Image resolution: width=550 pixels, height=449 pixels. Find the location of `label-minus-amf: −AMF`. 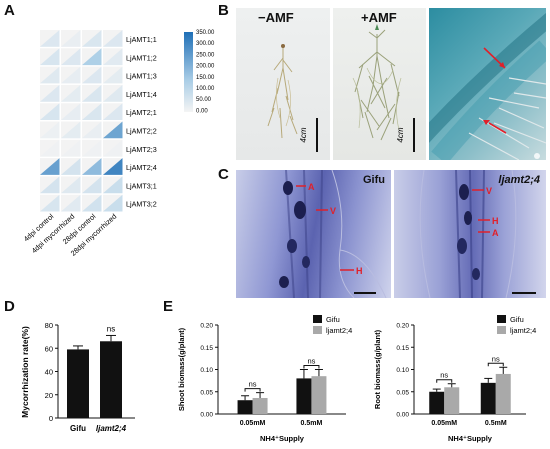

label-minus-amf: −AMF is located at coordinates (276, 17).